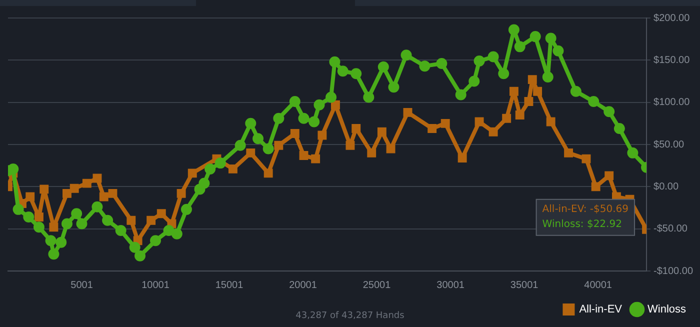 This screenshot has width=700, height=327. What do you see at coordinates (666, 186) in the screenshot?
I see `y-tick-label: $0.00` at bounding box center [666, 186].